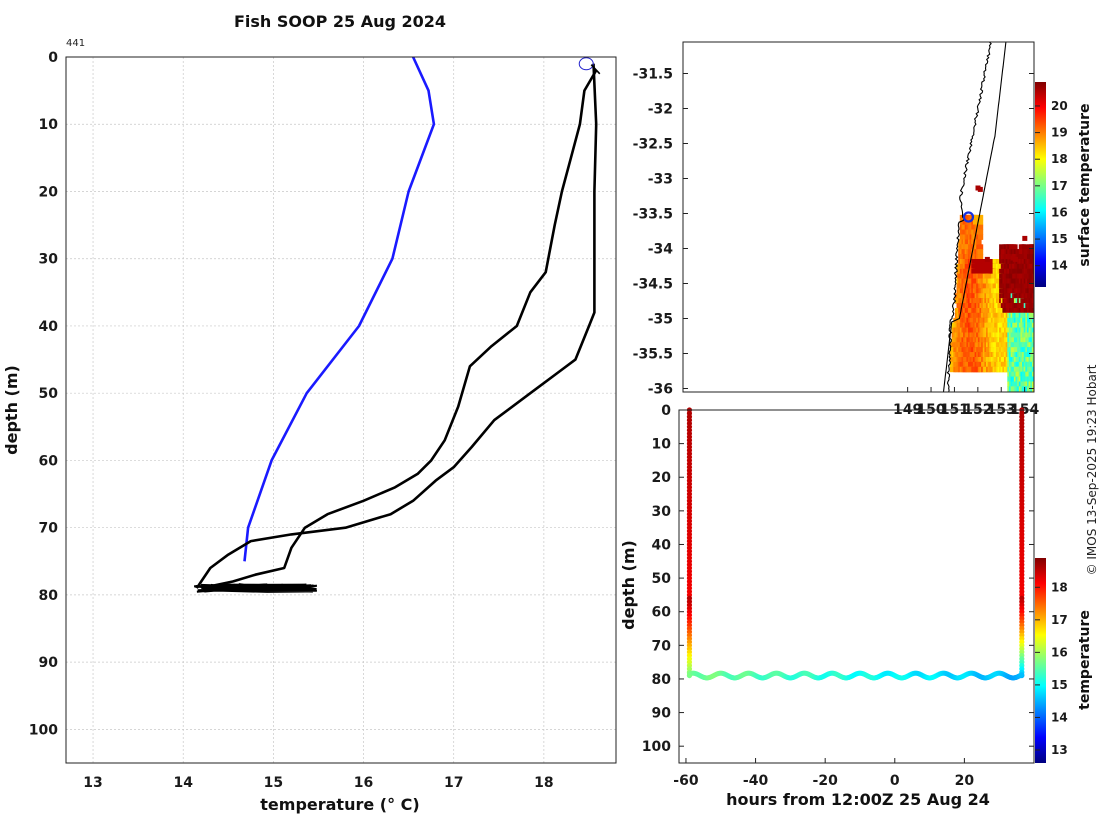  What do you see at coordinates (662, 512) in the screenshot?
I see `time-depth-y-tick-label: 30` at bounding box center [662, 512].